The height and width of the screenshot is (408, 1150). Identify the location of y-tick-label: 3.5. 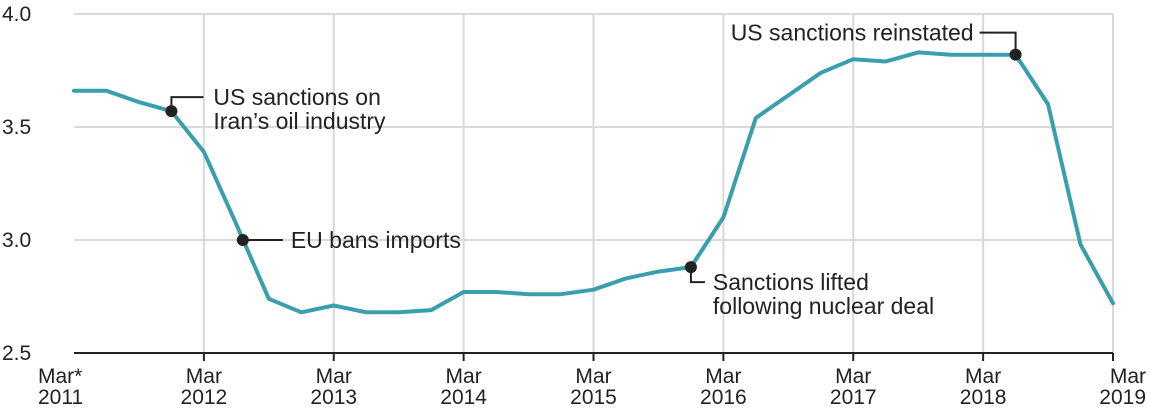
(16, 127).